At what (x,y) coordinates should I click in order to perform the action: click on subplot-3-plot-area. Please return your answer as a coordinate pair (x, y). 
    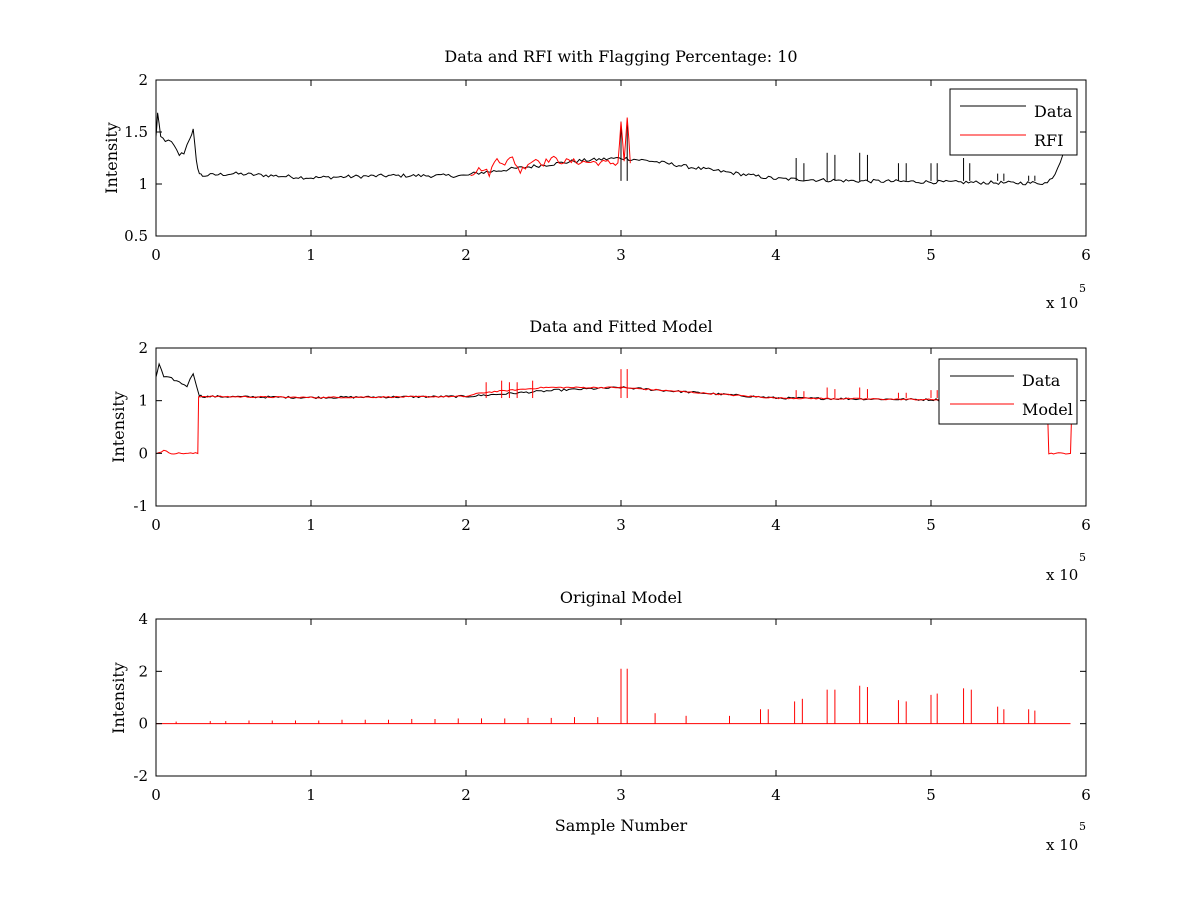
    Looking at the image, I should click on (613, 696).